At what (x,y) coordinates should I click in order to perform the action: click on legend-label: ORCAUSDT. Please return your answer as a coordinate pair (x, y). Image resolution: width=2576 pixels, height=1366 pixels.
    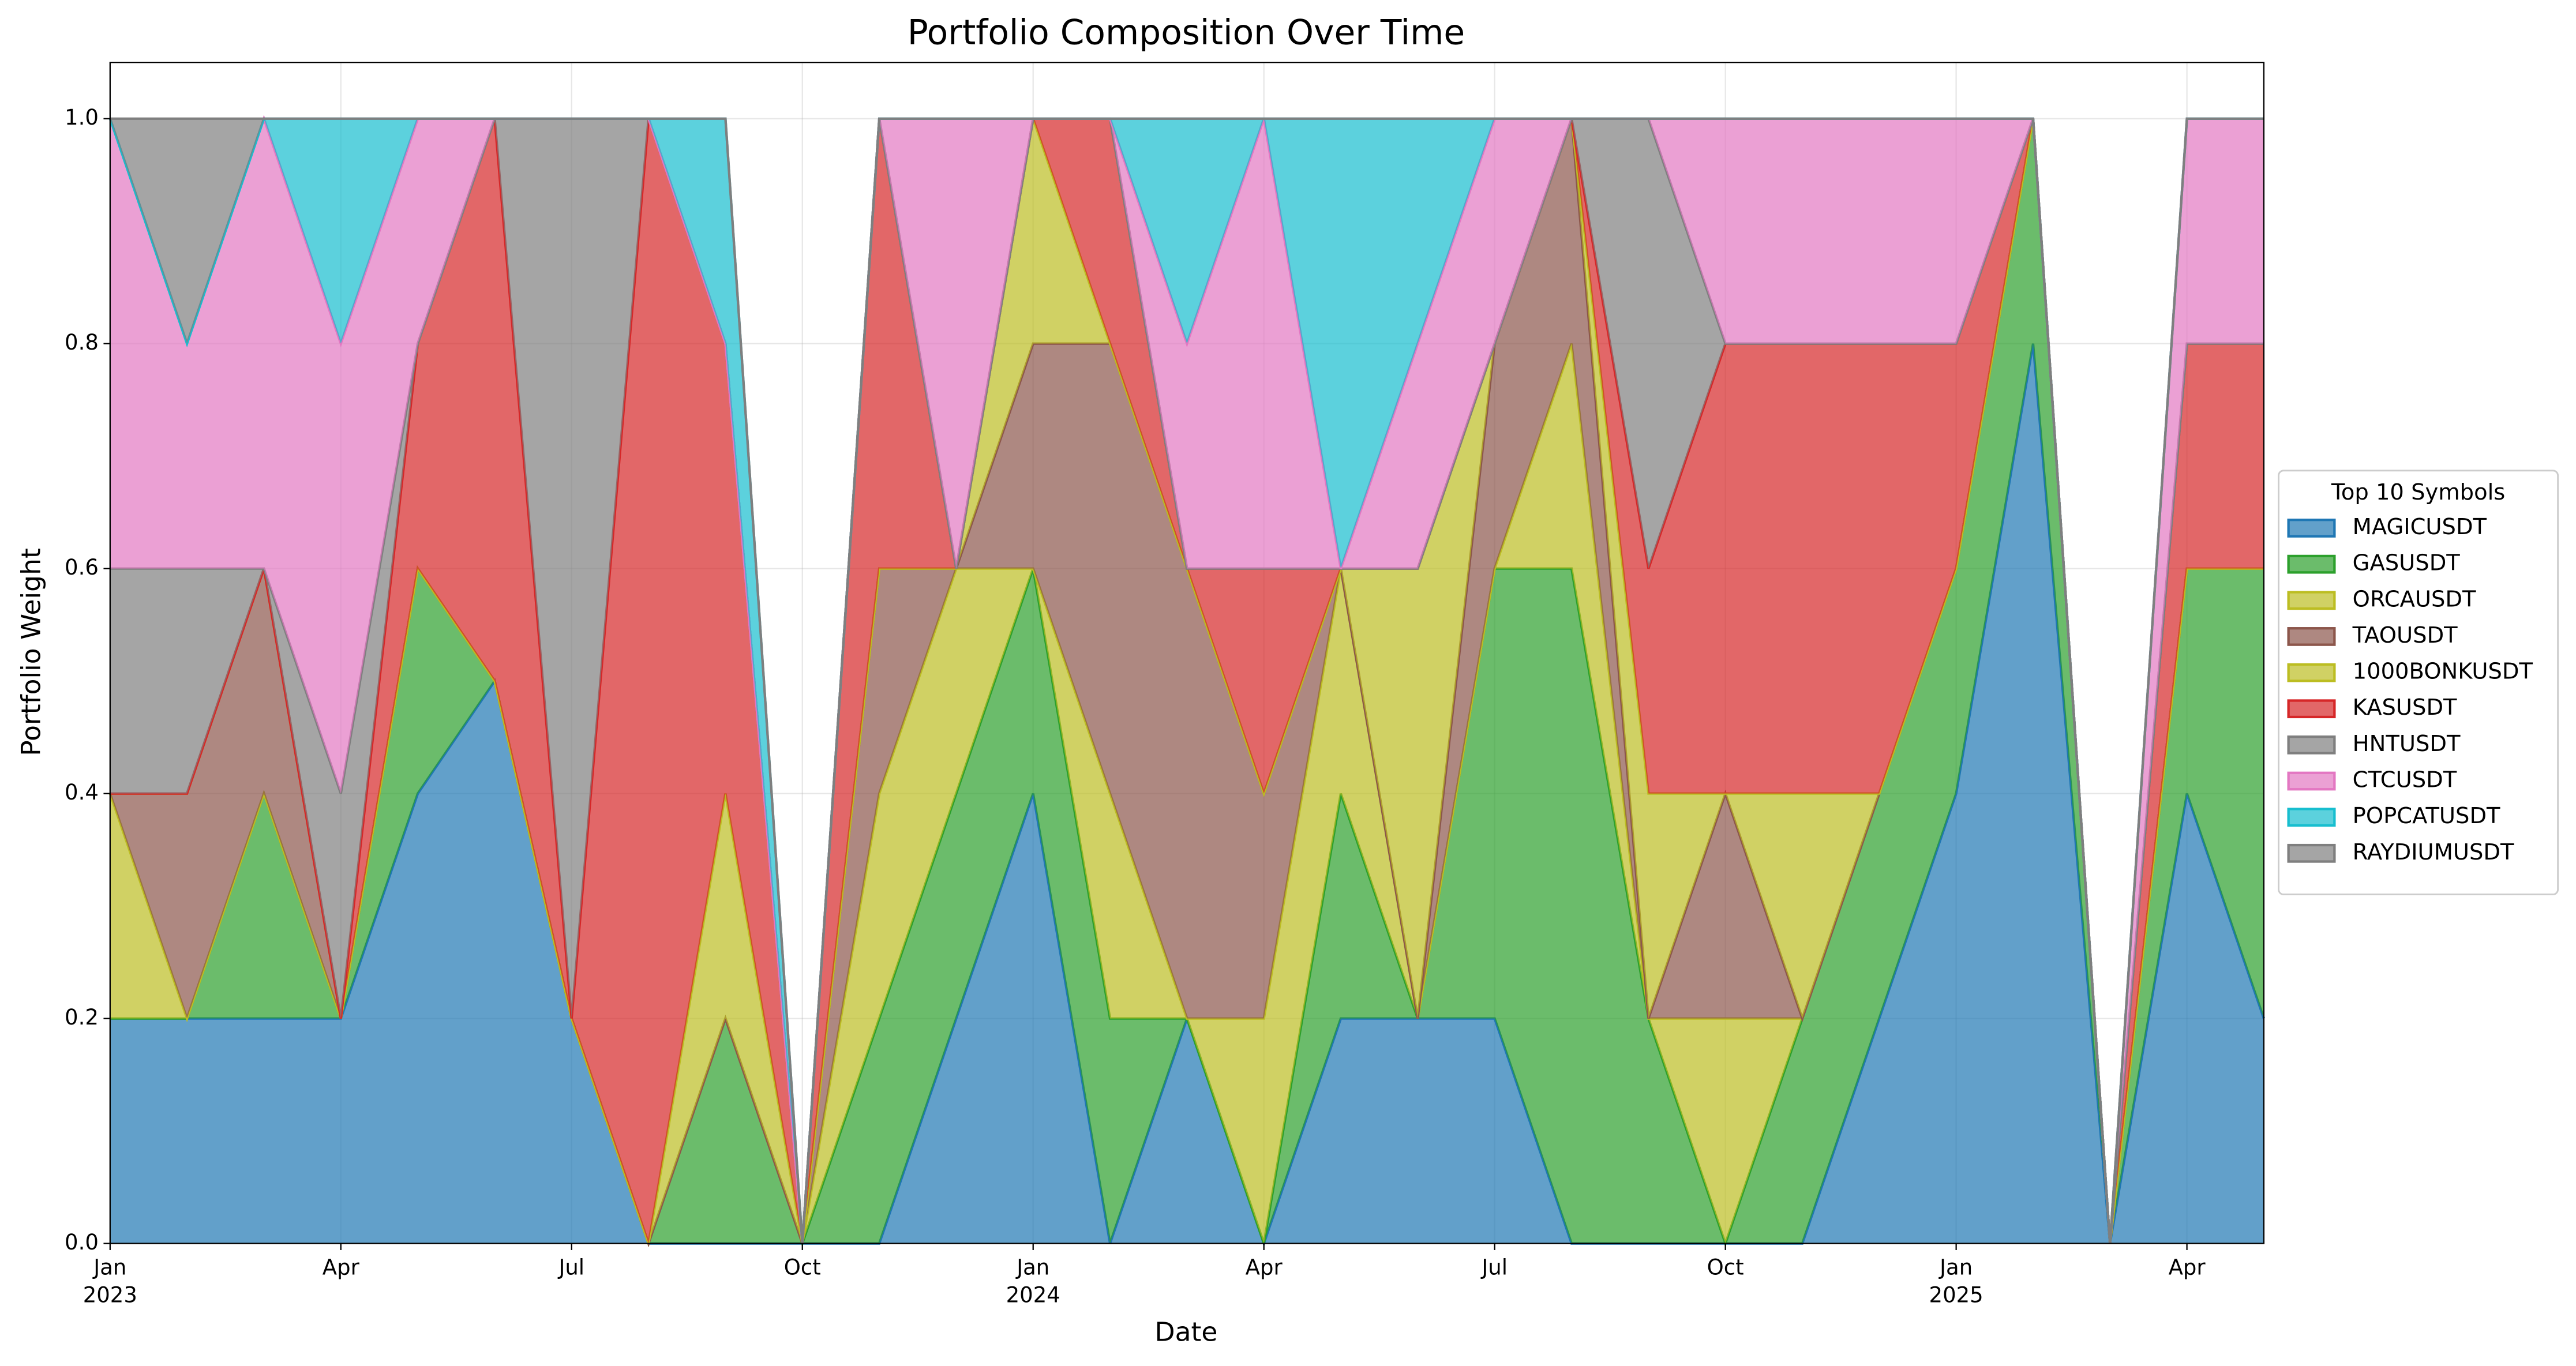
    Looking at the image, I should click on (2414, 599).